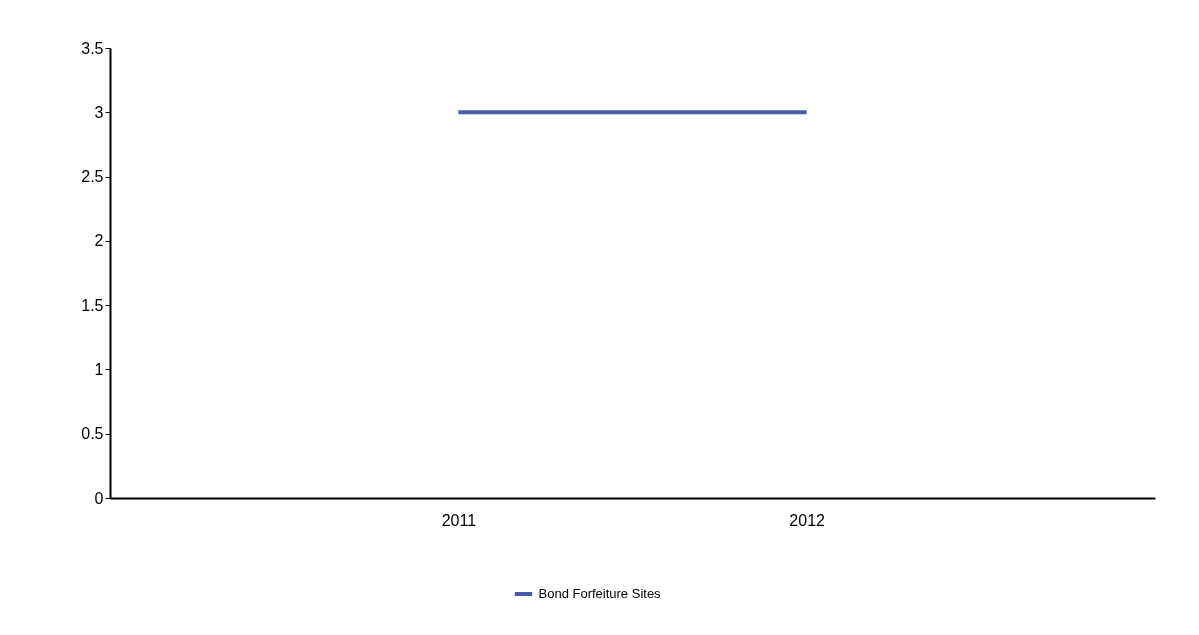 This screenshot has height=635, width=1199. Describe the element at coordinates (92, 305) in the screenshot. I see `y-tick-label: 1.5` at that location.